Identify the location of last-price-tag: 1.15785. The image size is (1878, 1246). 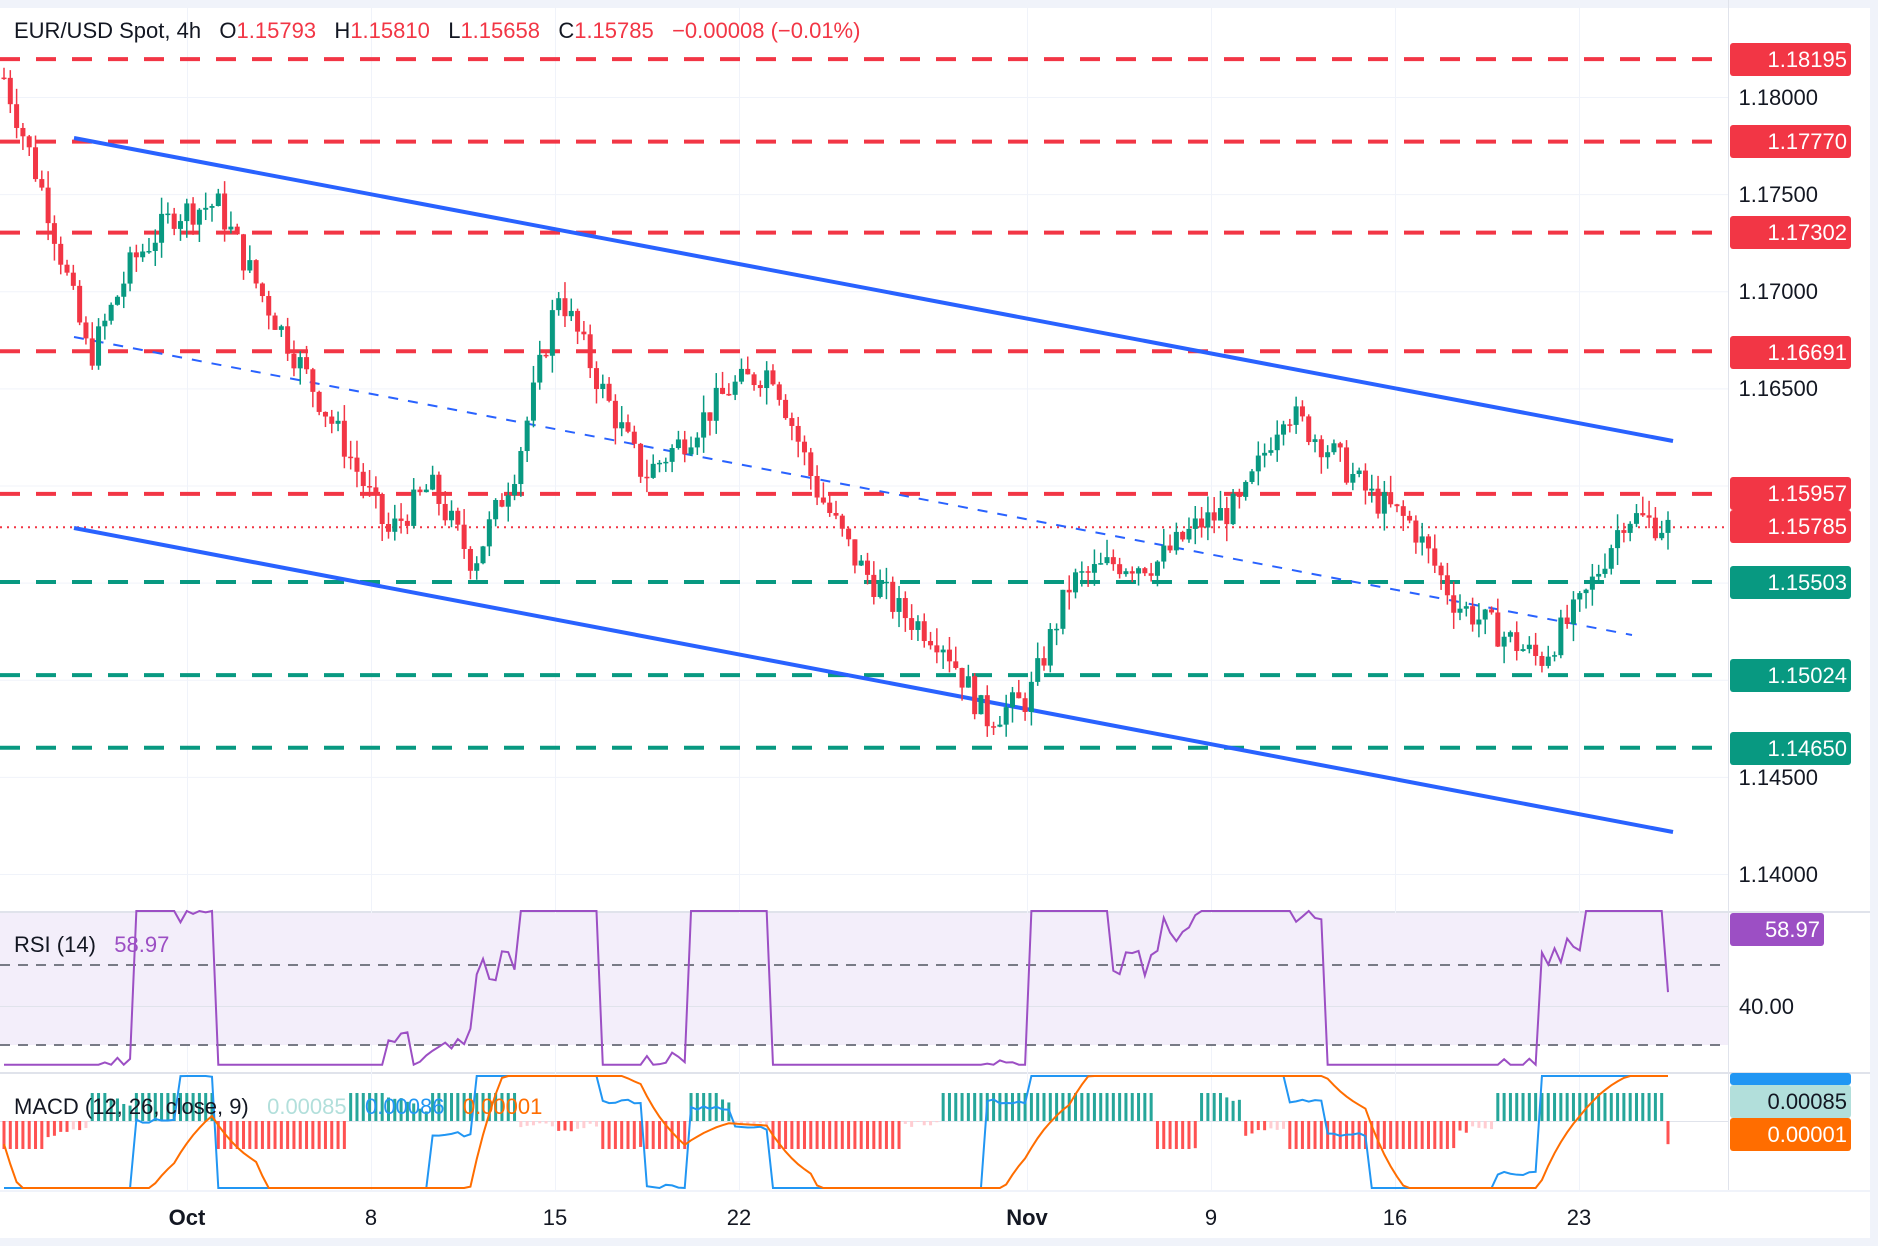
(1790, 526).